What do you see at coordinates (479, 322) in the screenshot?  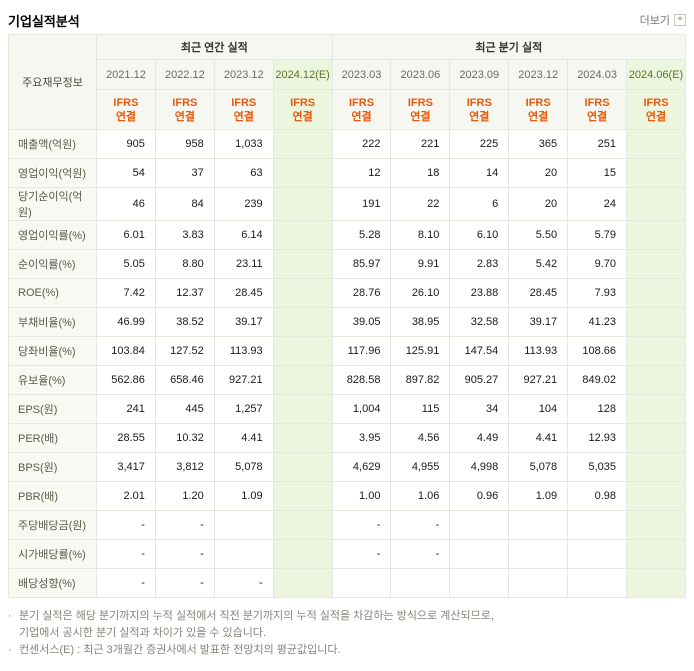 I see `value-cell: 32.58` at bounding box center [479, 322].